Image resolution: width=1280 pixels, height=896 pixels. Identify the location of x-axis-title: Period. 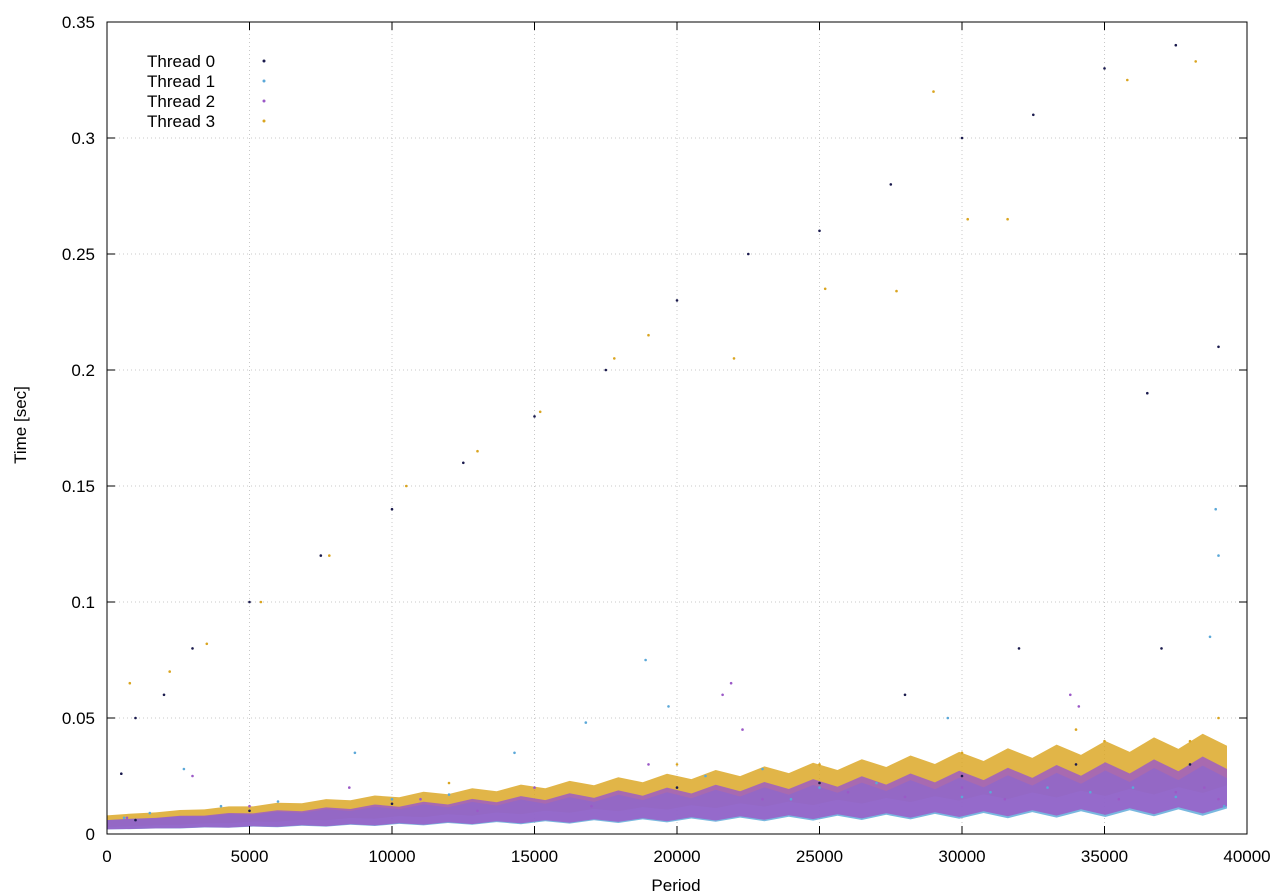
(675, 885).